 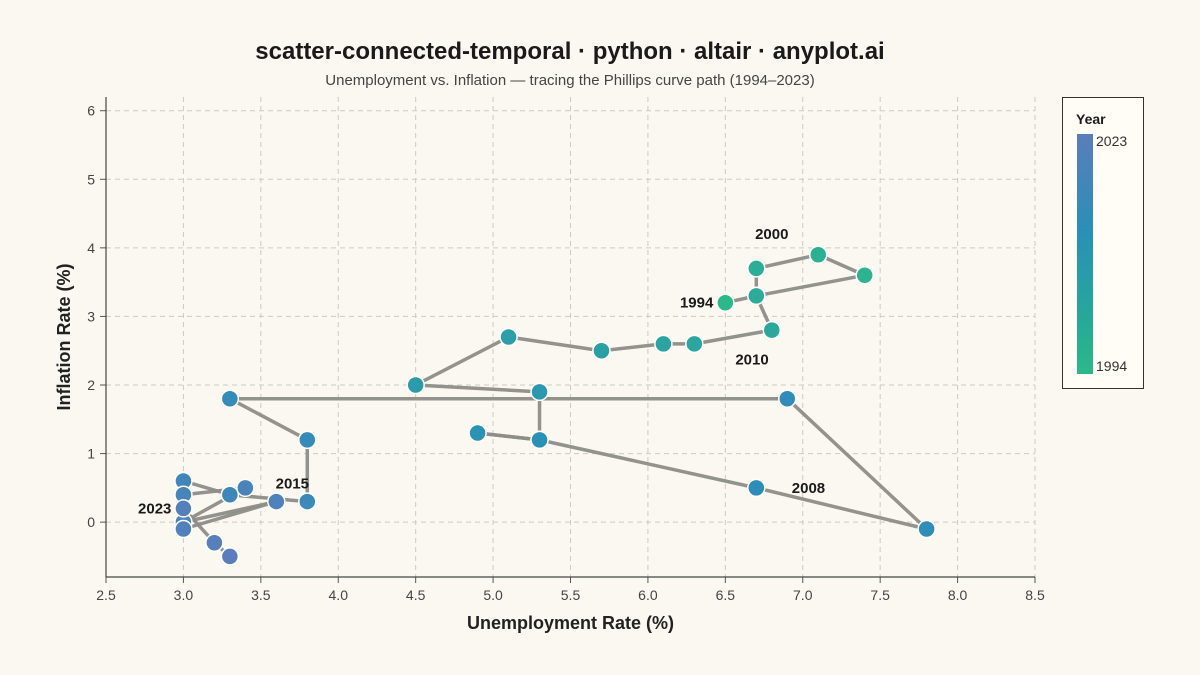 What do you see at coordinates (64, 336) in the screenshot?
I see `y-axis-title: Inflation Rate (%)` at bounding box center [64, 336].